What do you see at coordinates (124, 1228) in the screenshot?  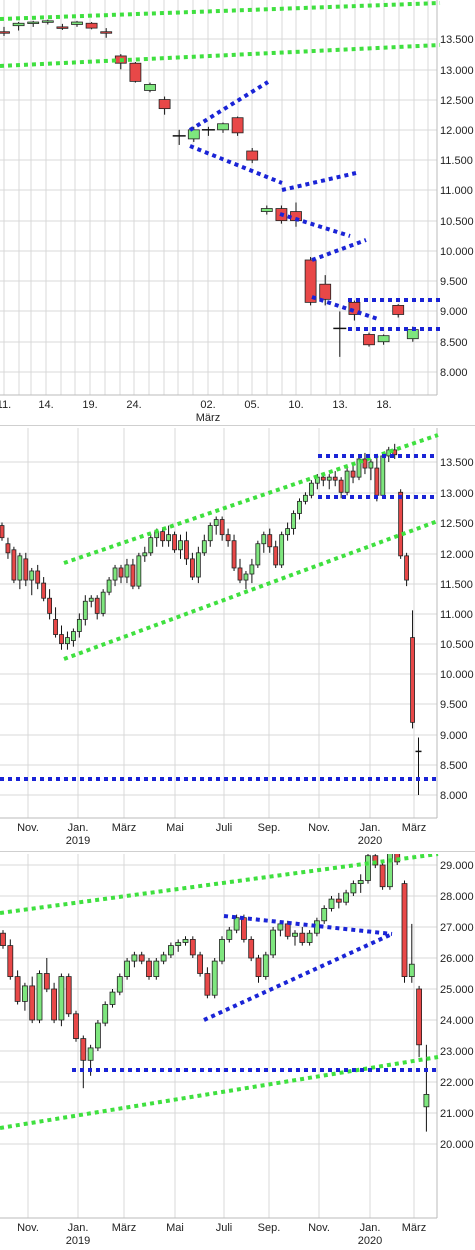 I see `x-tick-label: März` at bounding box center [124, 1228].